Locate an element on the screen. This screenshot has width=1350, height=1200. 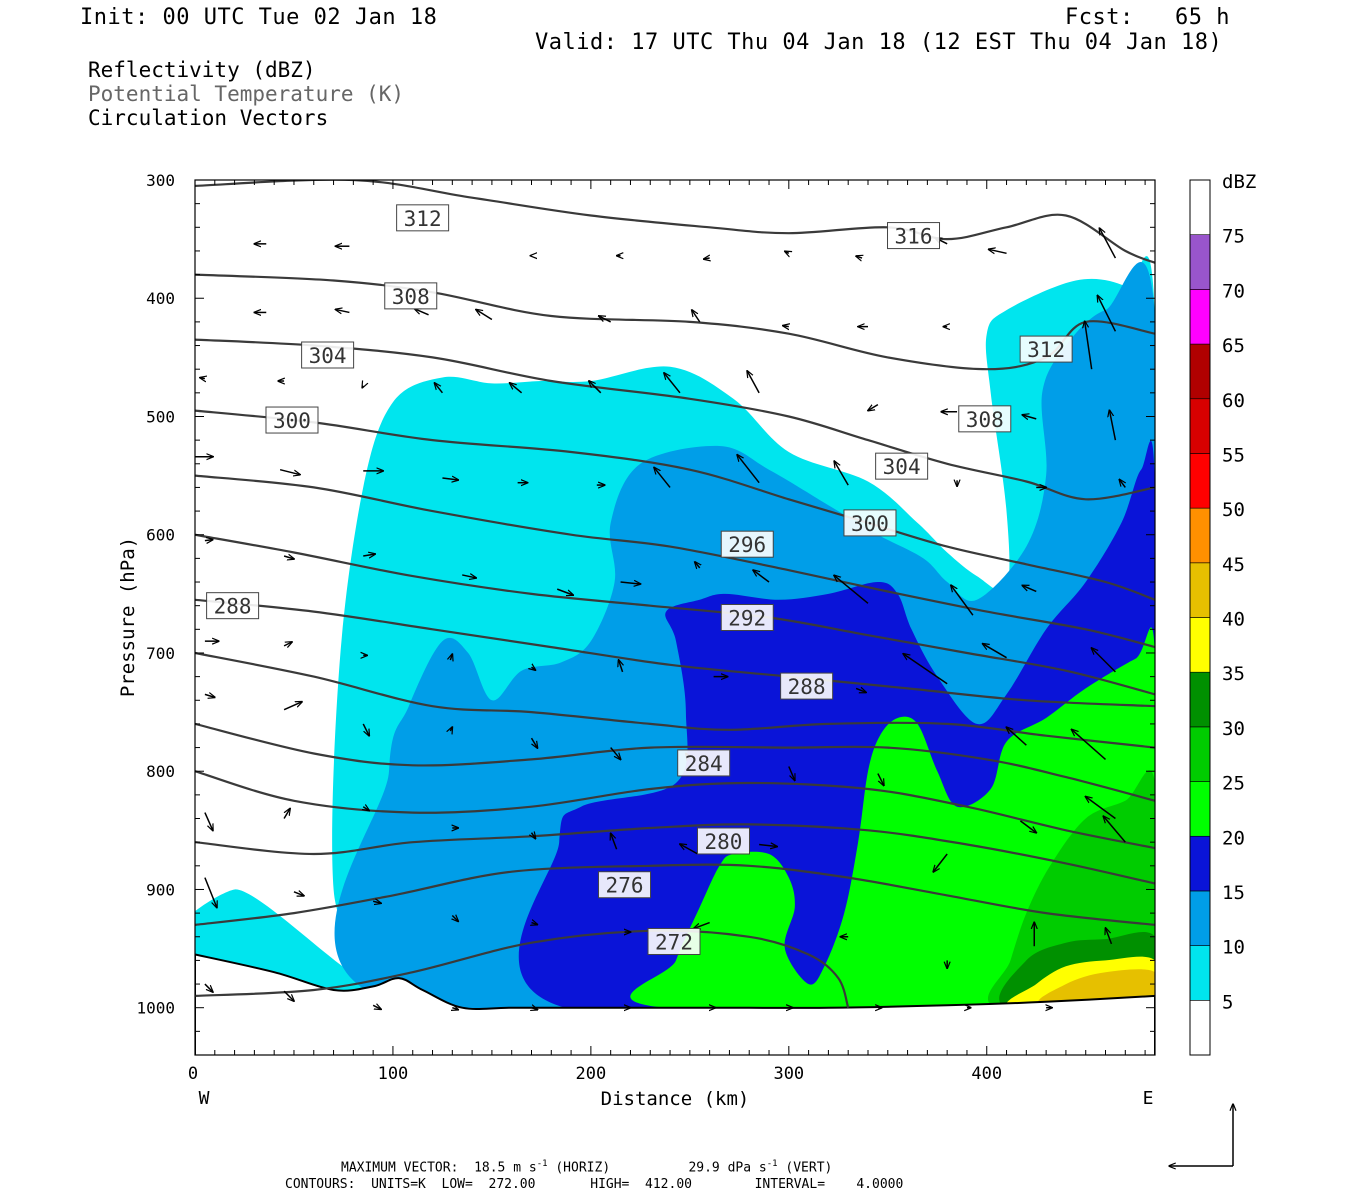
y-tick-label: 900 is located at coordinates (160, 889).